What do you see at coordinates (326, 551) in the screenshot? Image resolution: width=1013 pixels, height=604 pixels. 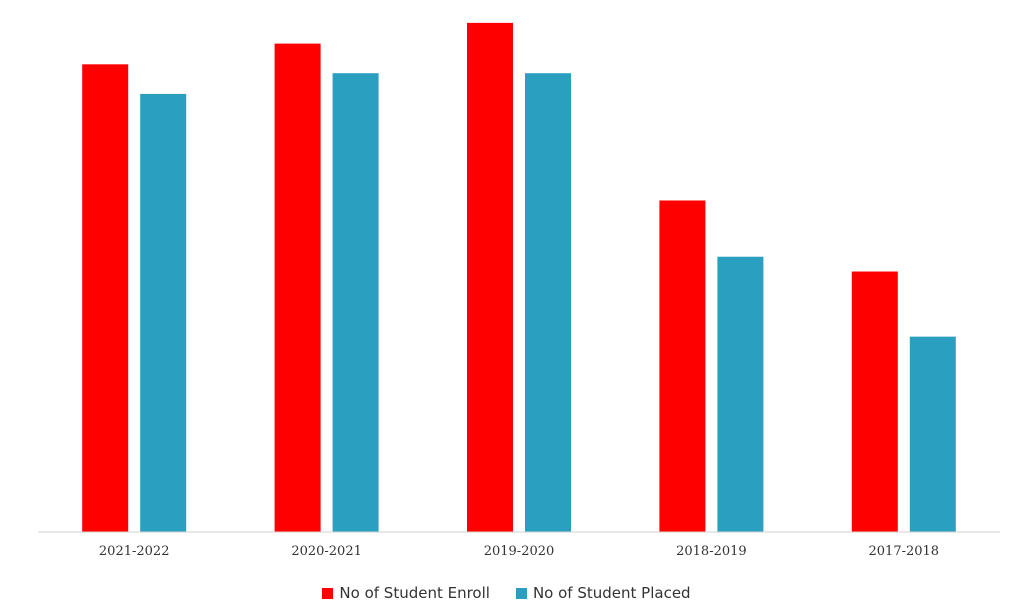 I see `x-tick-label: 2020-2021` at bounding box center [326, 551].